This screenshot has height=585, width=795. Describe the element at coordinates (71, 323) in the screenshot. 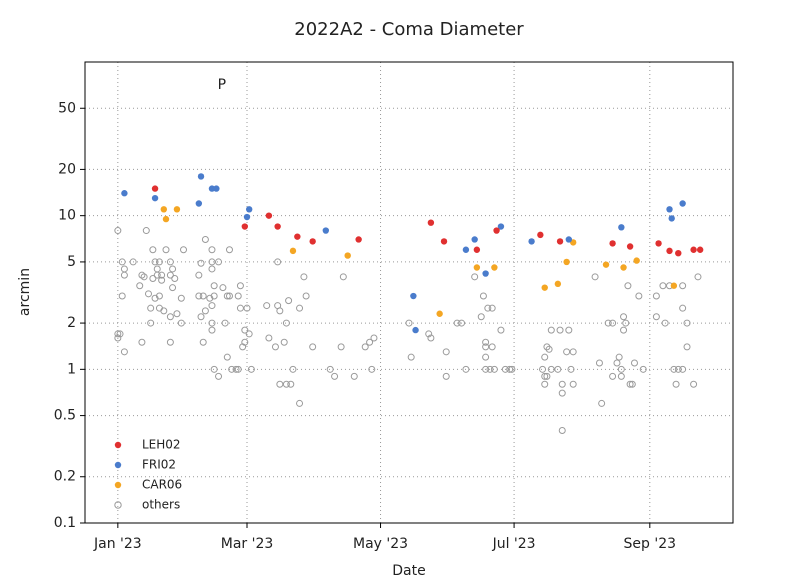

I see `y-tick-label: 2` at that location.